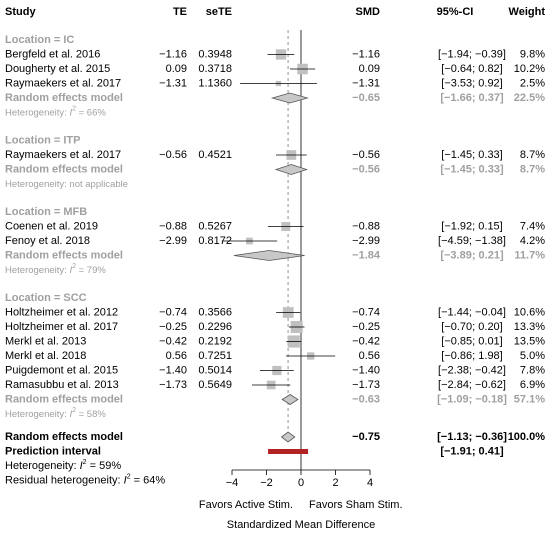 This screenshot has height=533, width=550. What do you see at coordinates (266, 483) in the screenshot?
I see `x-tick-label: −2` at bounding box center [266, 483].